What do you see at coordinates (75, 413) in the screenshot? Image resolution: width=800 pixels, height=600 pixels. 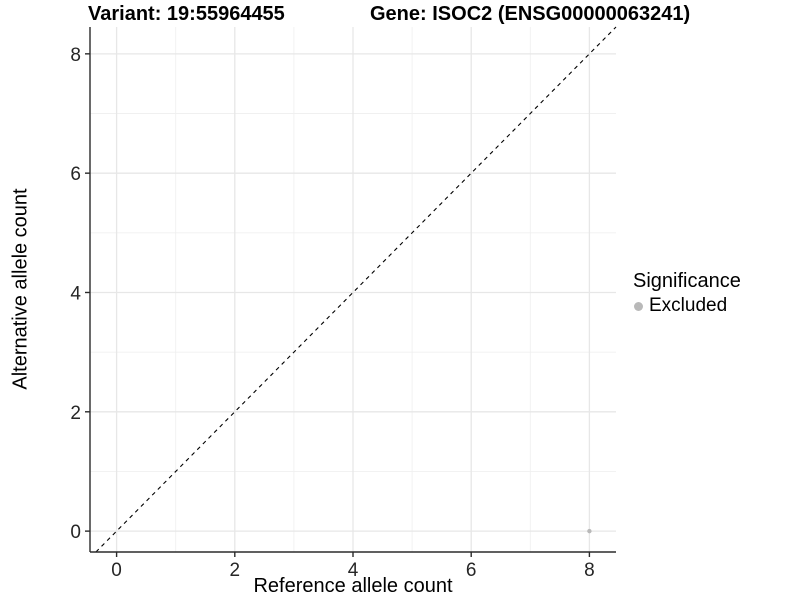 I see `y-tick-label: 2` at bounding box center [75, 413].